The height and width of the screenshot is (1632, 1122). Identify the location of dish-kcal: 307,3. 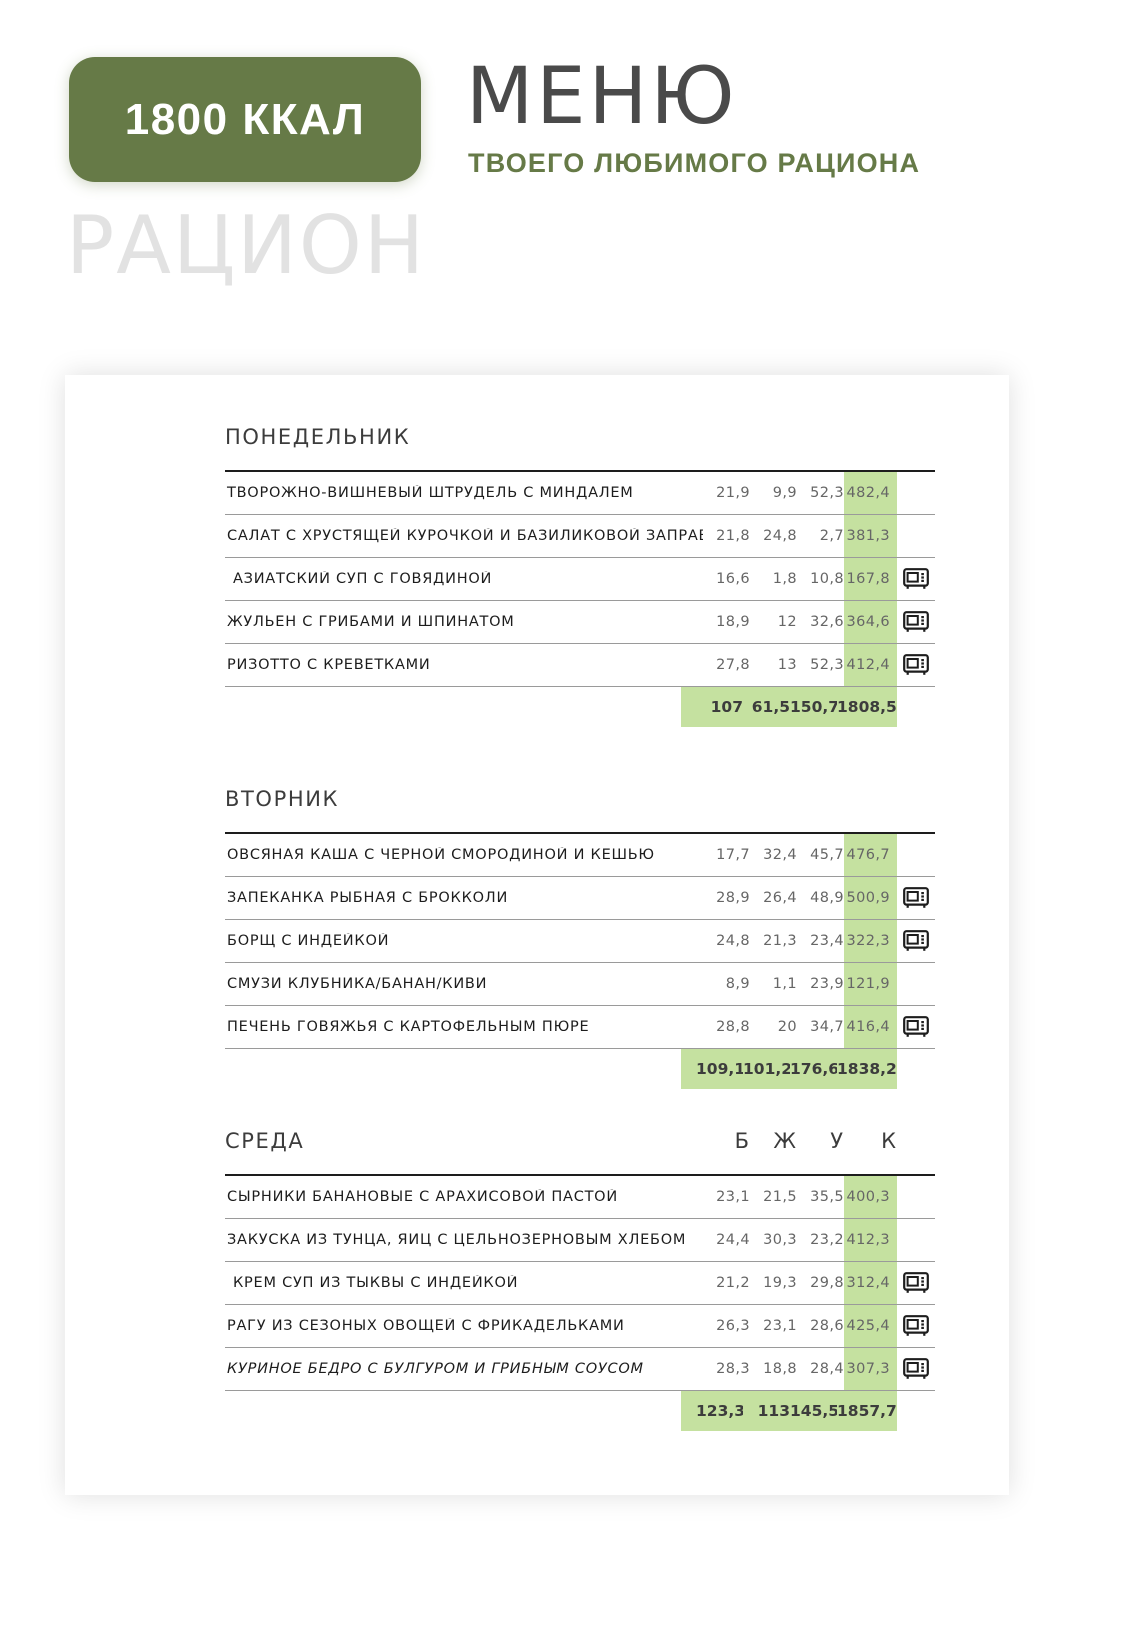
(870, 1369).